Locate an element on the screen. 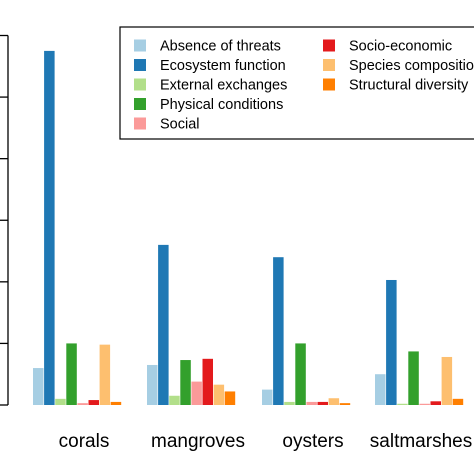 The height and width of the screenshot is (474, 474). bar-mangroves-structural-diversity is located at coordinates (230, 398).